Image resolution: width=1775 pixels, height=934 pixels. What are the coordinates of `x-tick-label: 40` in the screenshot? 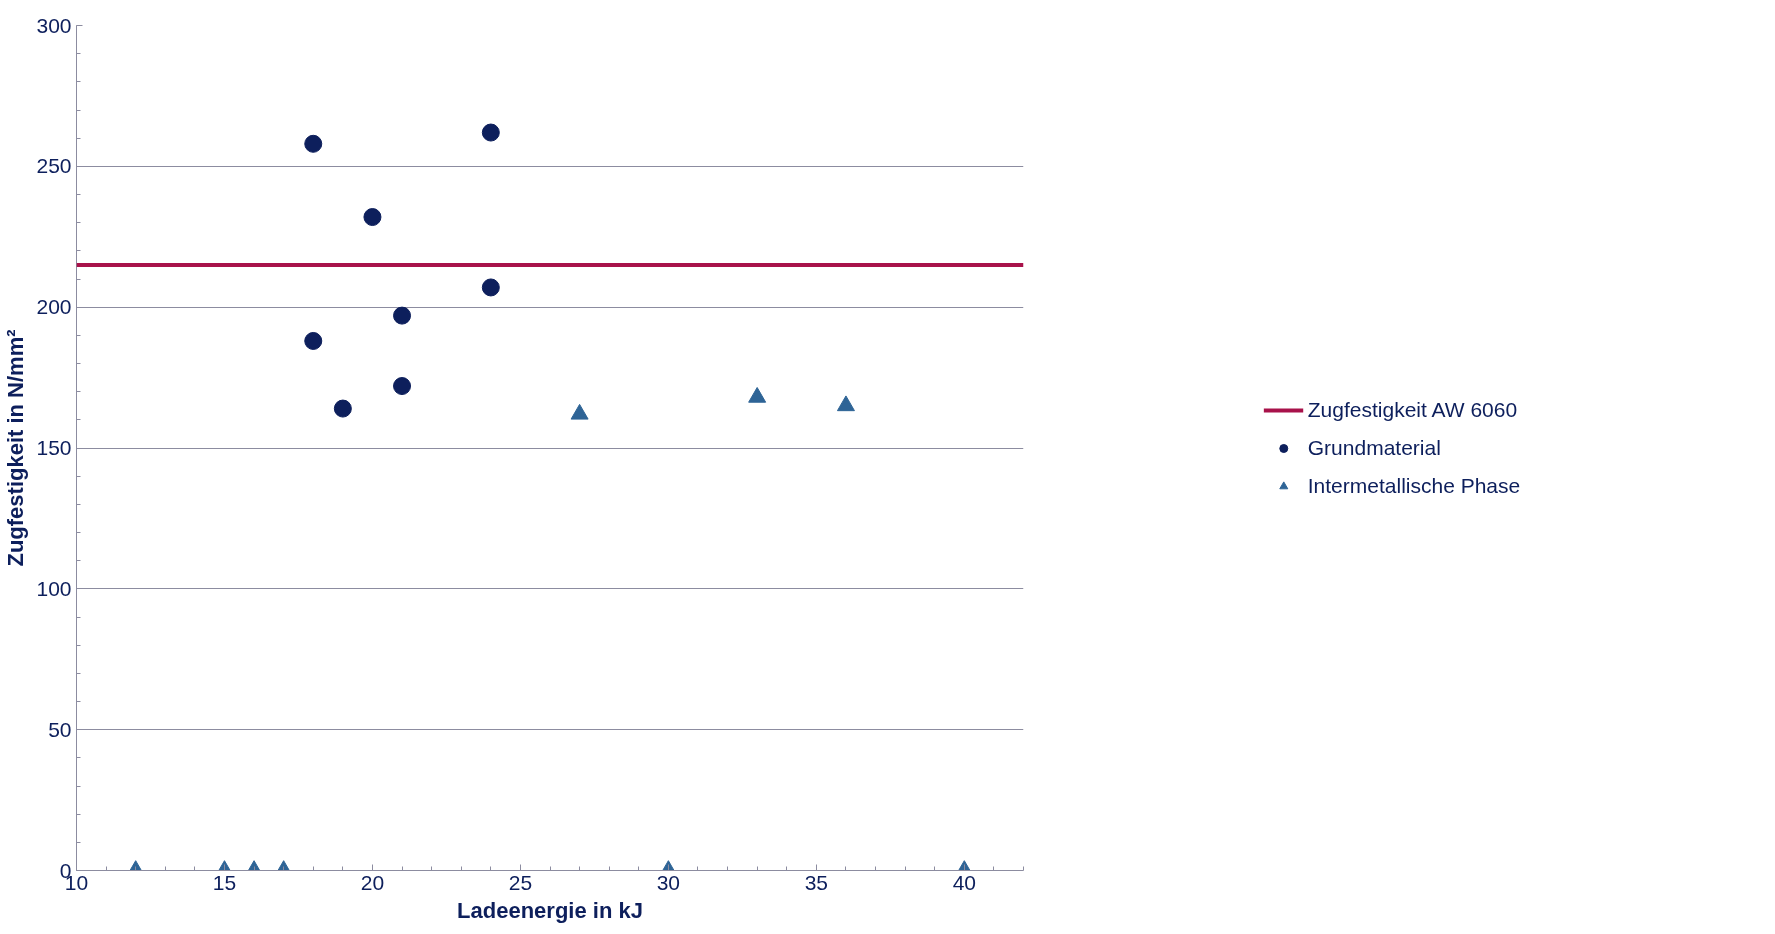 It's located at (964, 882).